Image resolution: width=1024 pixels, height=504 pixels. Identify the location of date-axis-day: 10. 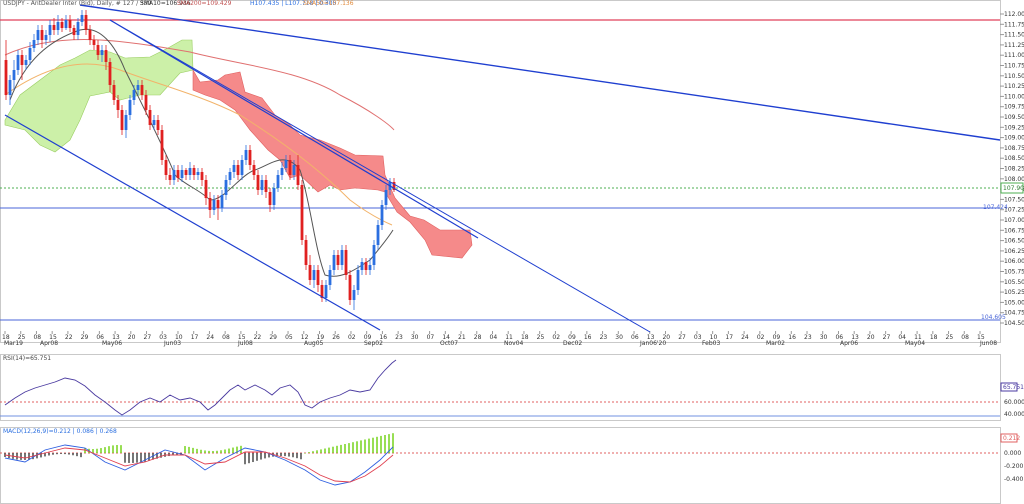
(714, 337).